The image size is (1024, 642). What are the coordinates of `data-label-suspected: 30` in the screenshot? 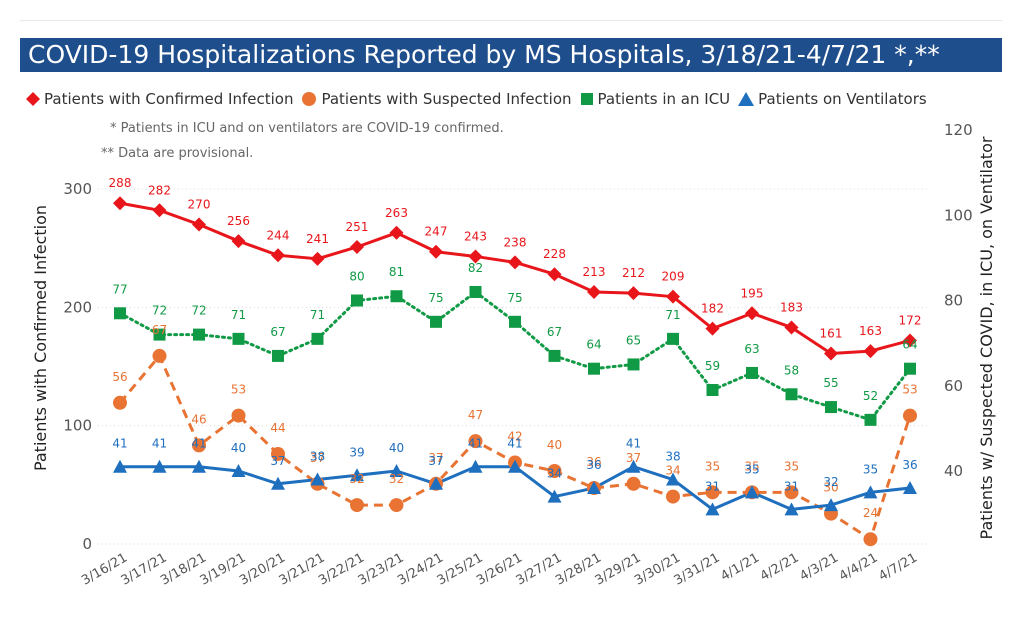 It's located at (830, 488).